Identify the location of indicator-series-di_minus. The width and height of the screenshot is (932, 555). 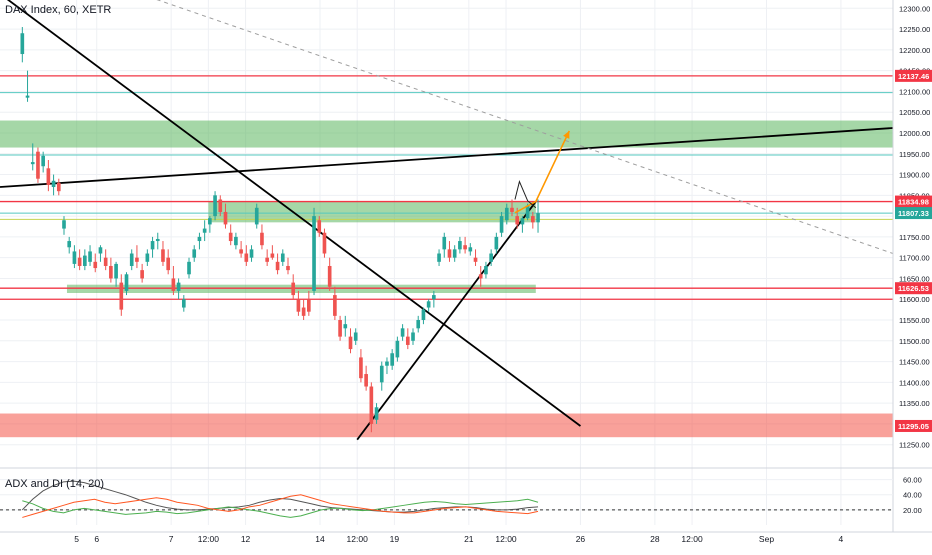
(280, 506).